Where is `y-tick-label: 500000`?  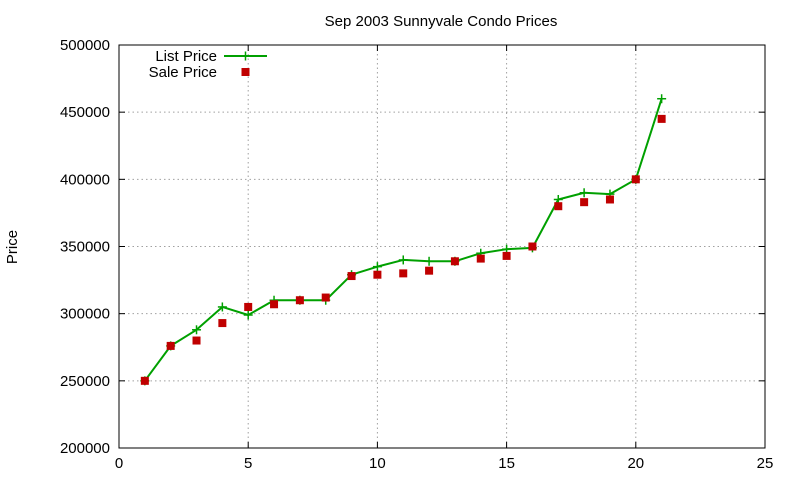
y-tick-label: 500000 is located at coordinates (85, 45).